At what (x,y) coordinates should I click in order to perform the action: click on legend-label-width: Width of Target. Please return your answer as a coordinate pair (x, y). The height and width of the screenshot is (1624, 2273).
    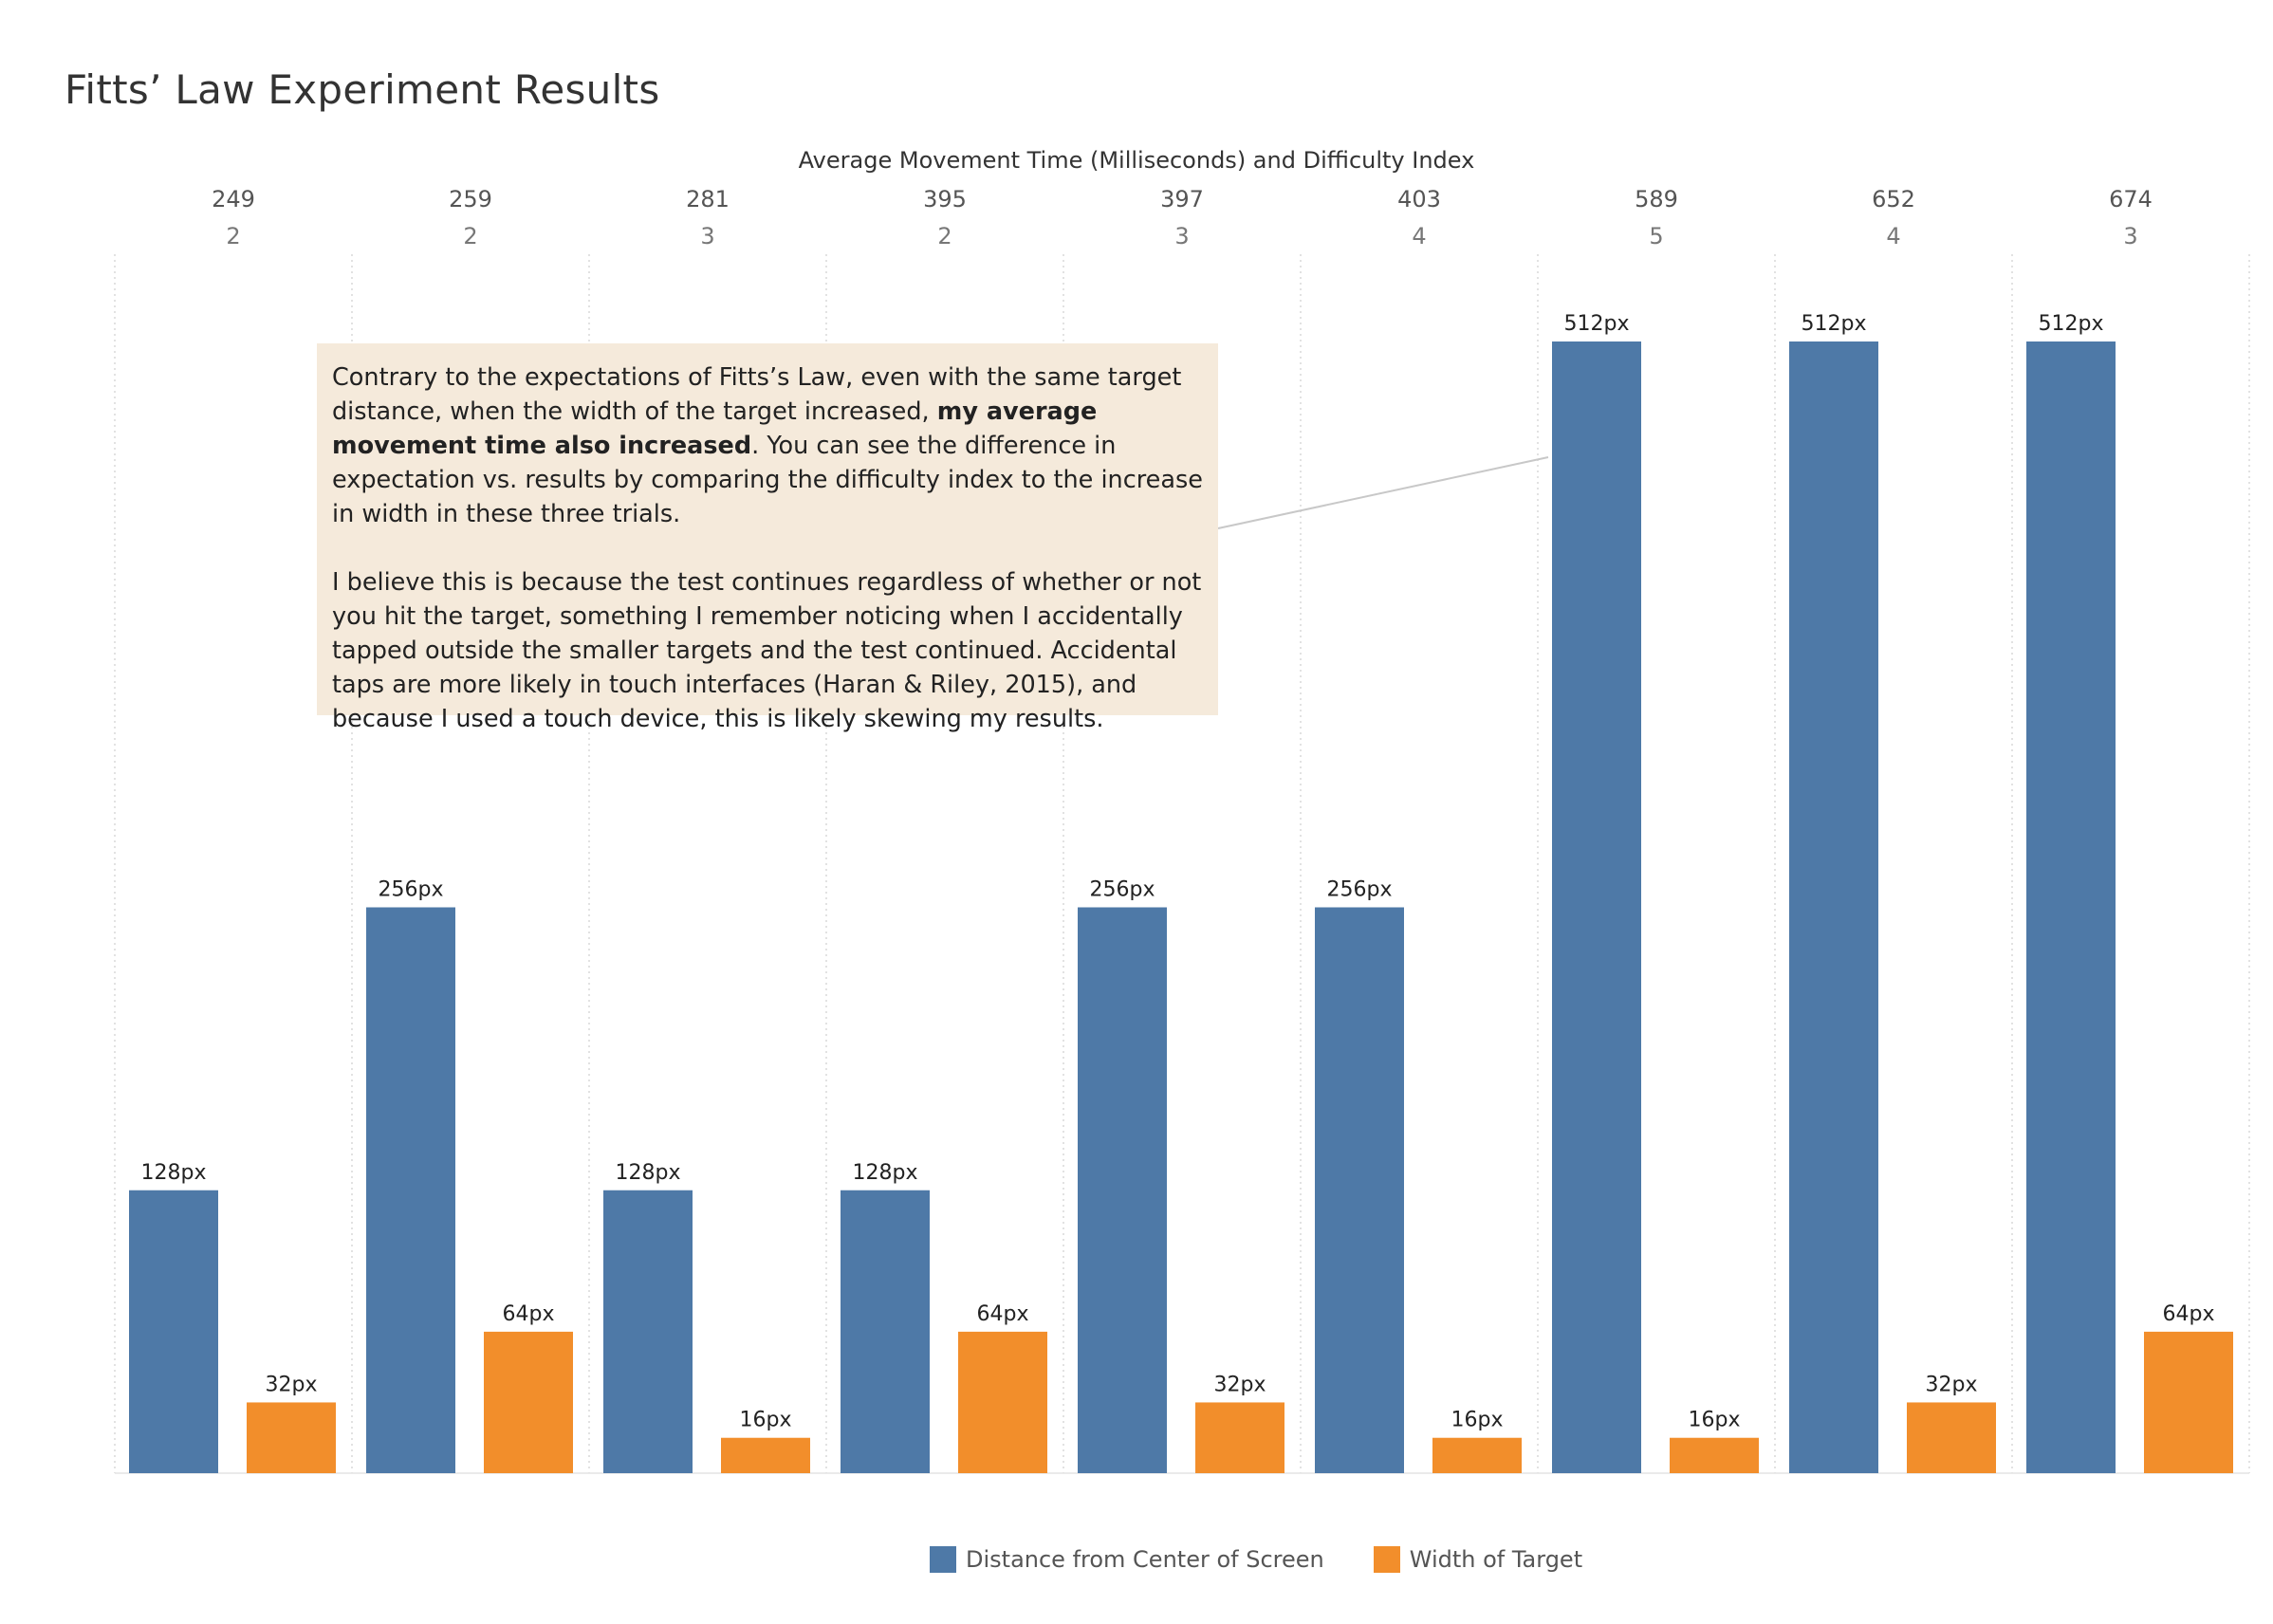
    Looking at the image, I should click on (1496, 1560).